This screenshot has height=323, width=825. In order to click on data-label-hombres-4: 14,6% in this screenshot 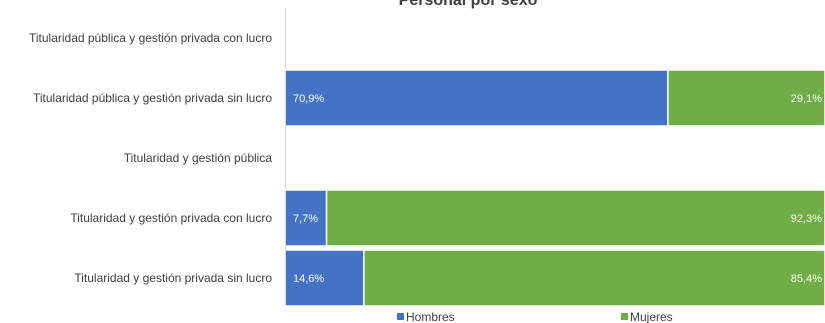, I will do `click(308, 279)`.